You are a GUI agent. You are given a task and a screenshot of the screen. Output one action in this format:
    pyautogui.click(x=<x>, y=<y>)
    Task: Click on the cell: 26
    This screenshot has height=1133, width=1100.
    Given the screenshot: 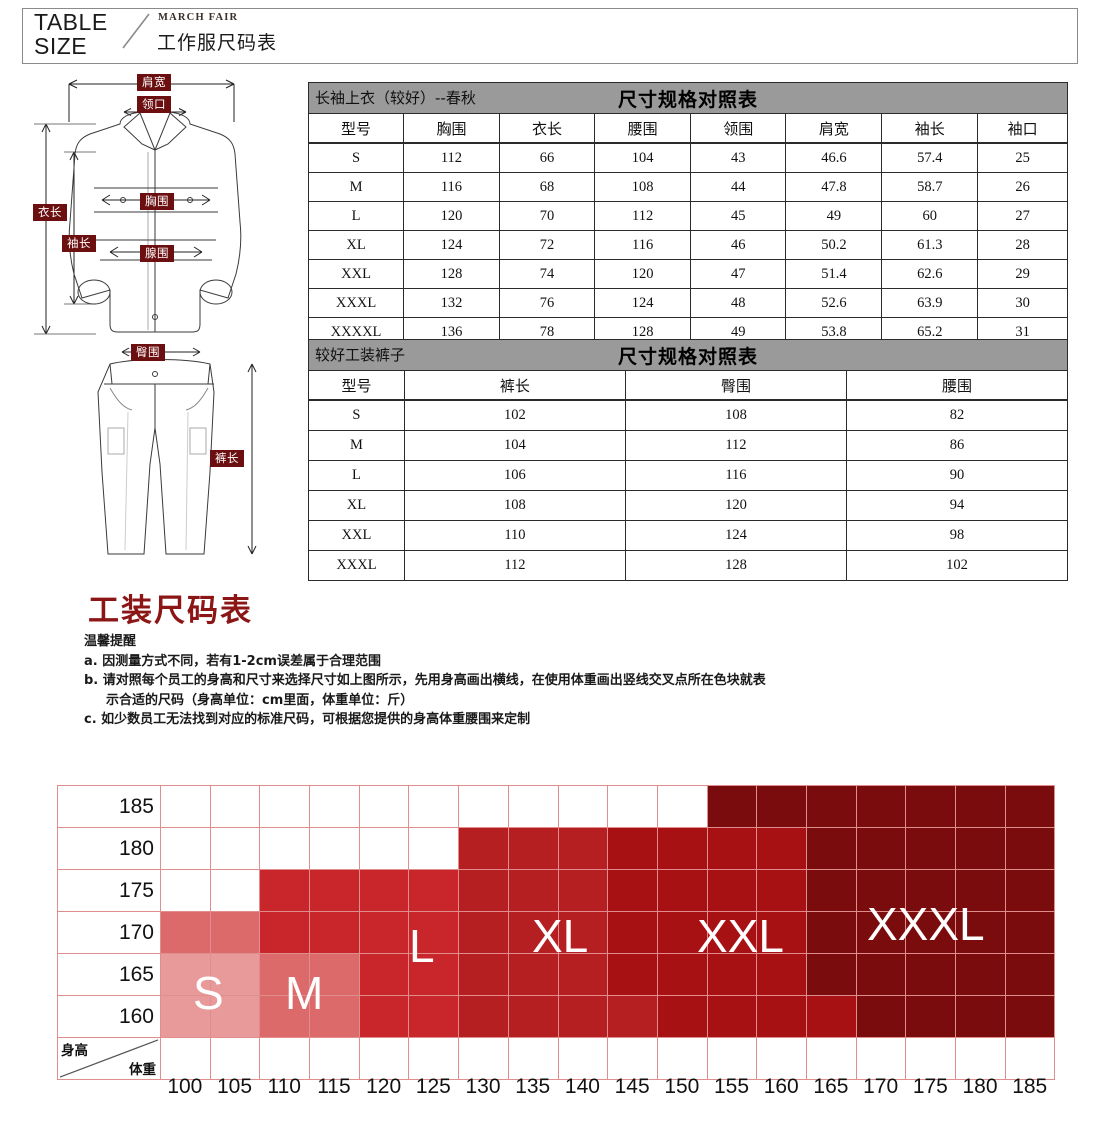 What is the action you would take?
    pyautogui.click(x=1022, y=187)
    